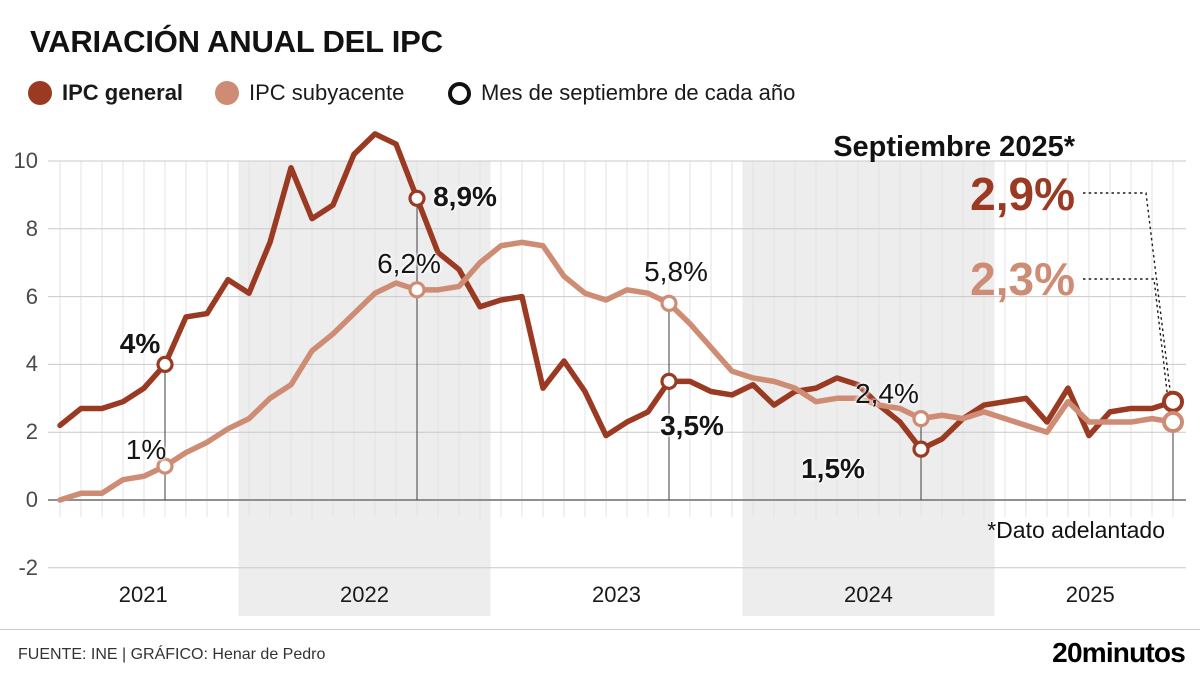 This screenshot has height=675, width=1200. Describe the element at coordinates (638, 92) in the screenshot. I see `legend-label: Mes de septiembre de cada año` at that location.